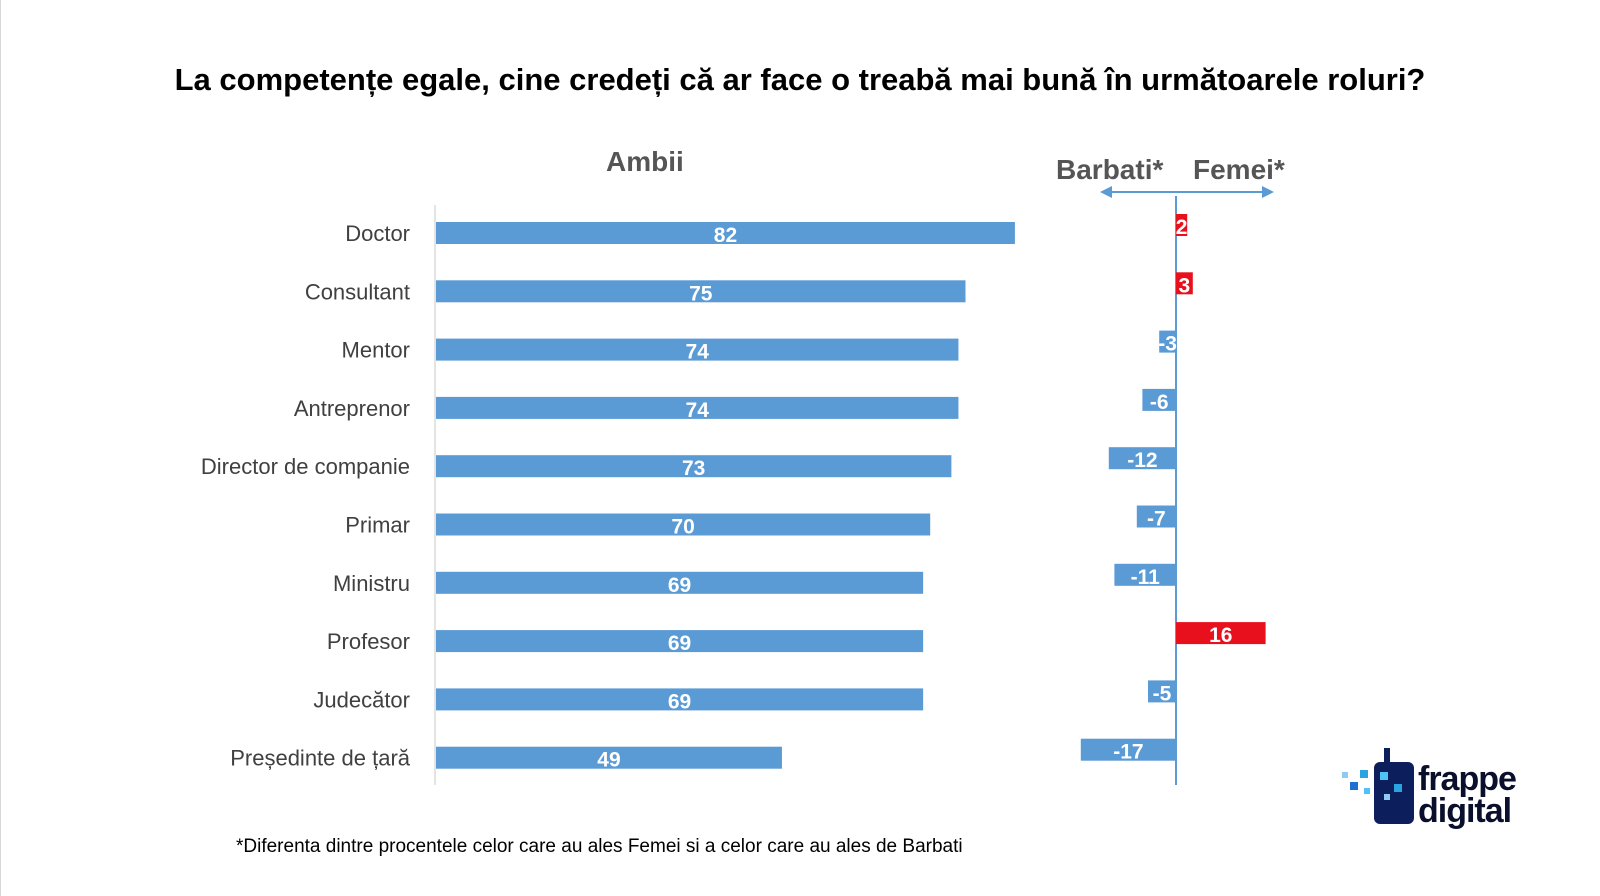 The width and height of the screenshot is (1600, 896). I want to click on right-heading-femei: Femei*, so click(1239, 169).